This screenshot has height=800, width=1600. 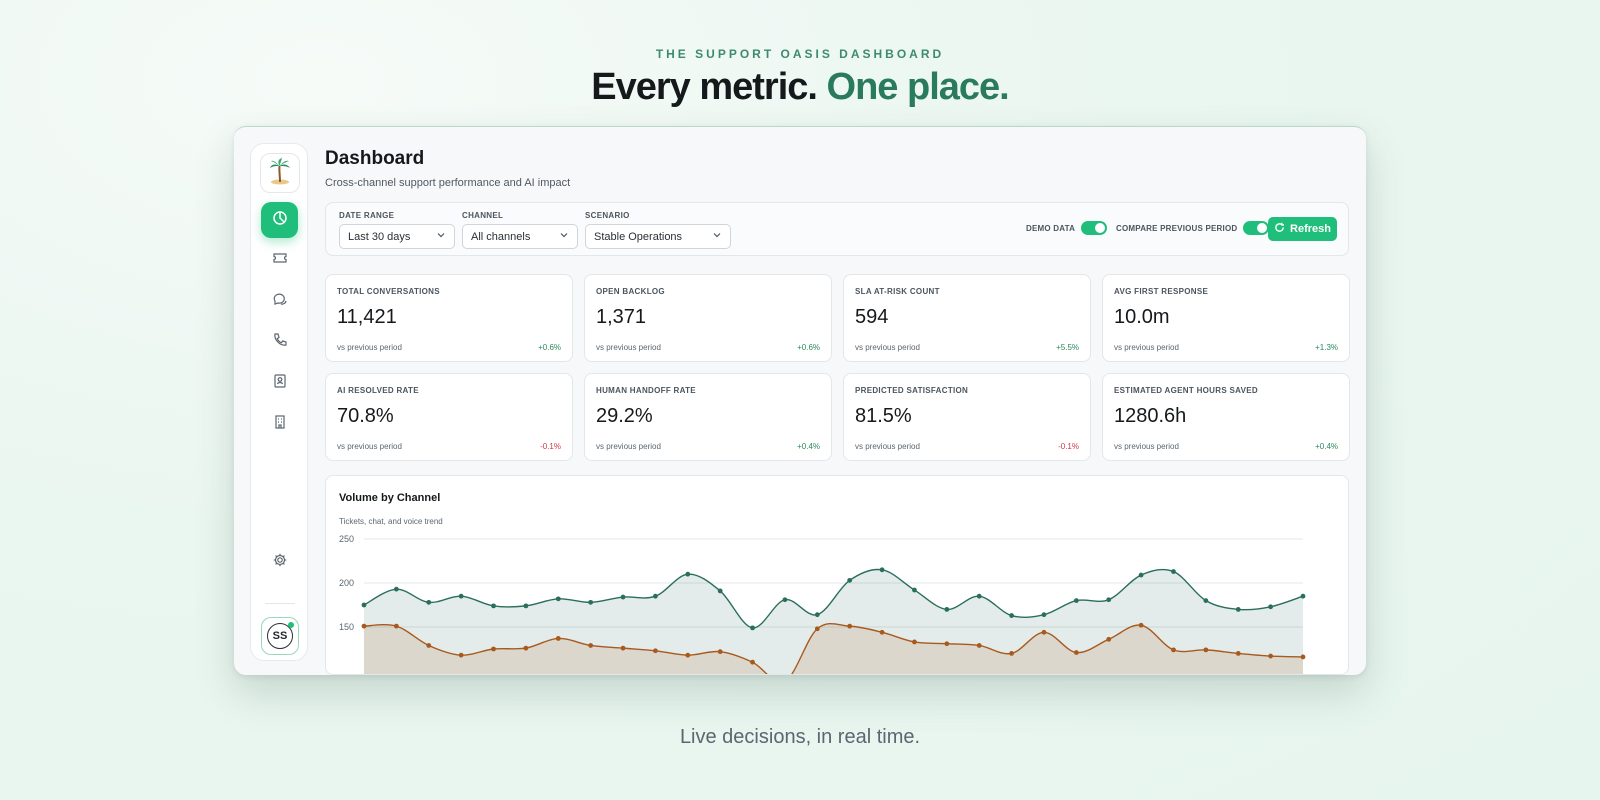 What do you see at coordinates (822, 604) in the screenshot?
I see `volume-chart: 250 200 150` at bounding box center [822, 604].